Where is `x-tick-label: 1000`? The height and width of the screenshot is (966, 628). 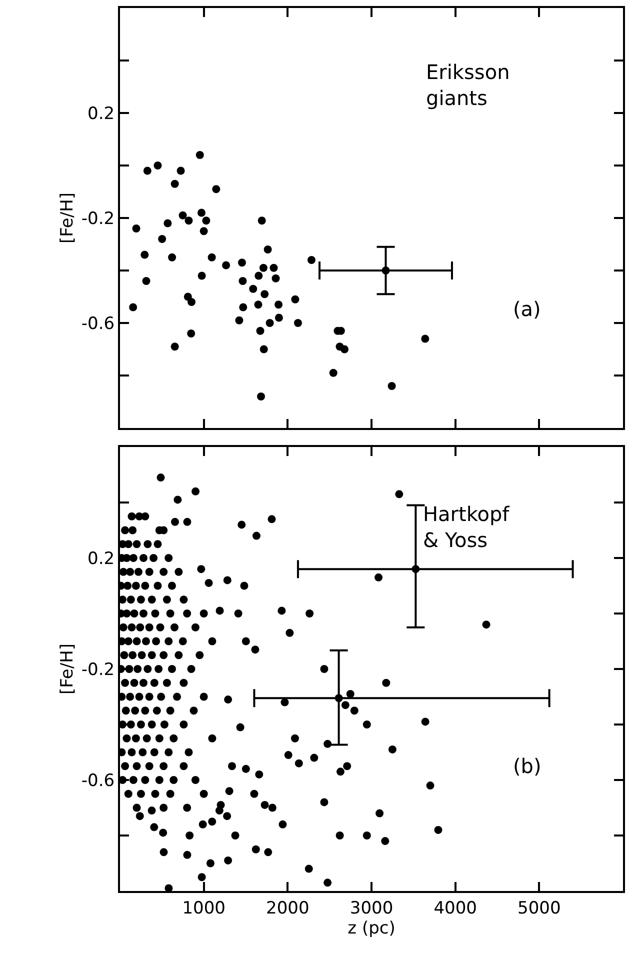
x-tick-label: 1000 is located at coordinates (204, 908).